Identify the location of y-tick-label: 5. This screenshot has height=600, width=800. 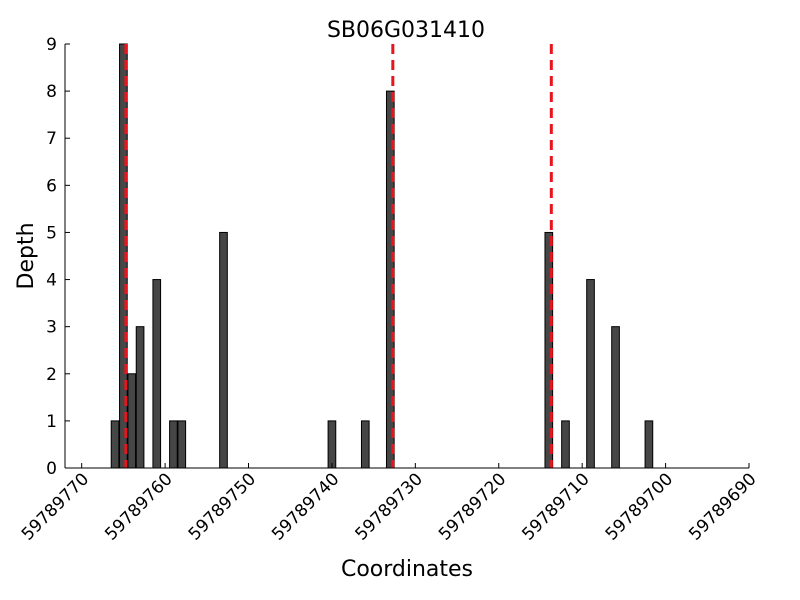
(51, 233).